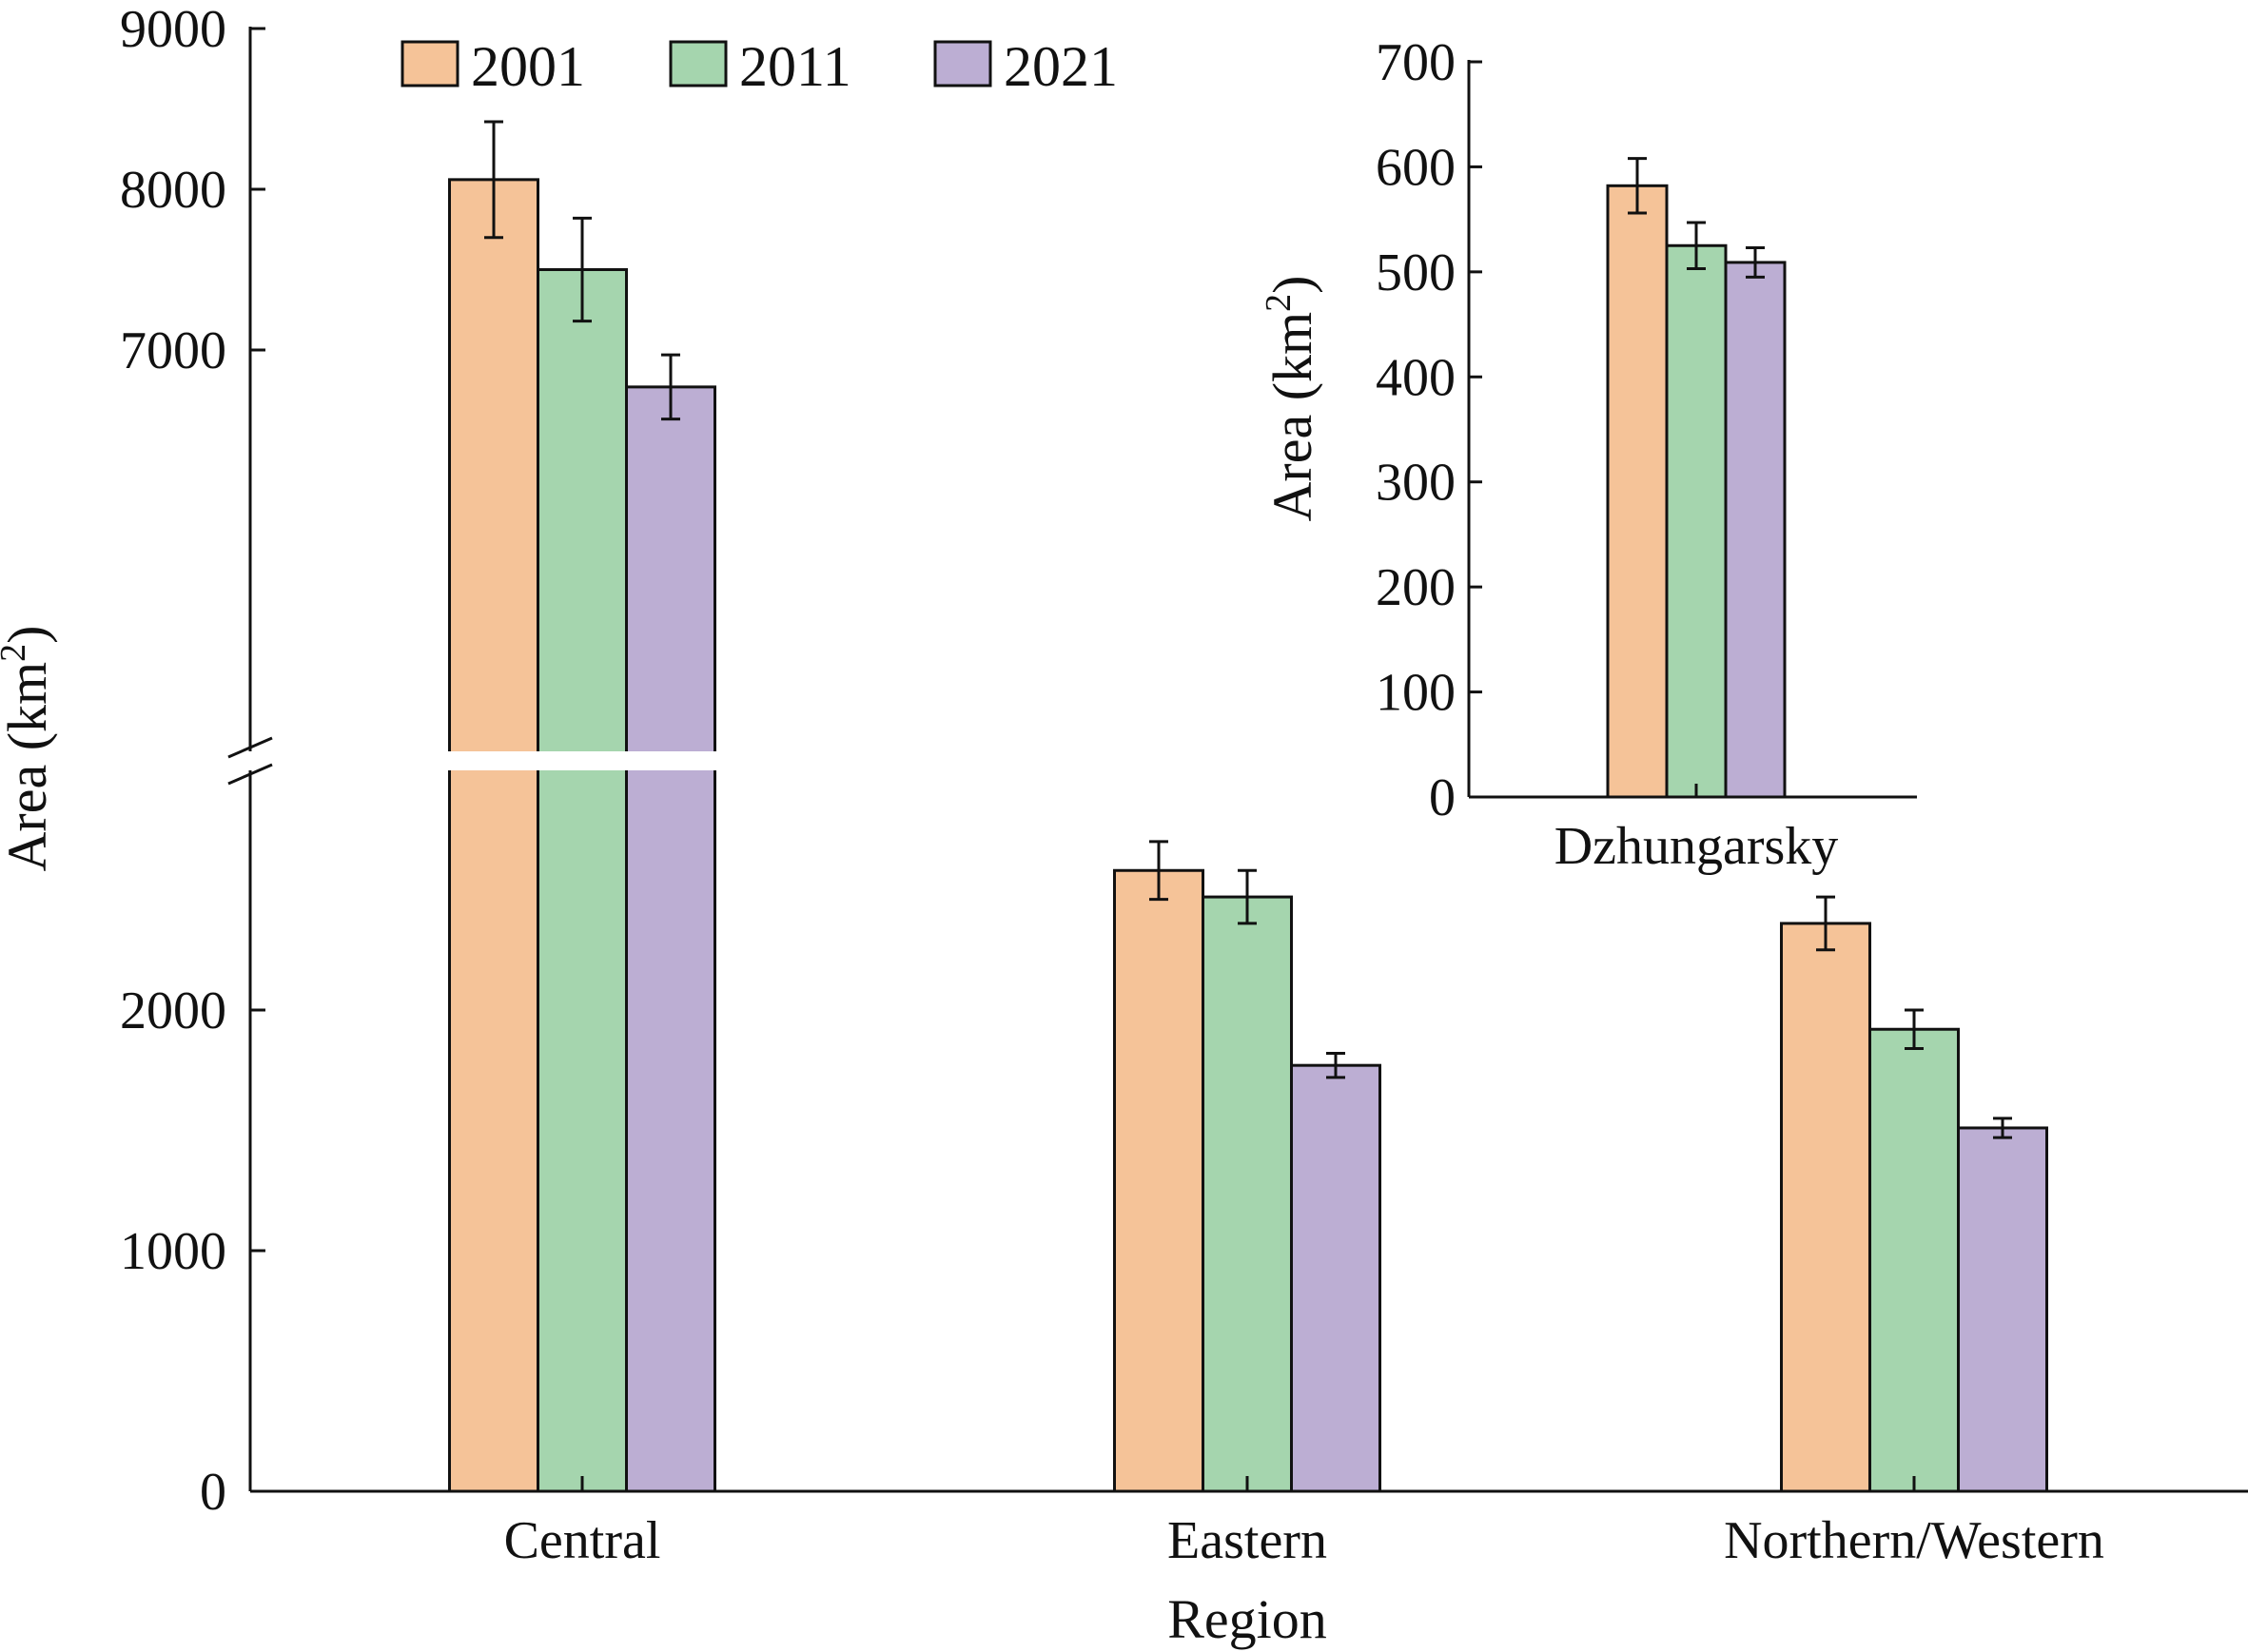 The image size is (2248, 1652). I want to click on y-tick-label: 1000, so click(173, 1251).